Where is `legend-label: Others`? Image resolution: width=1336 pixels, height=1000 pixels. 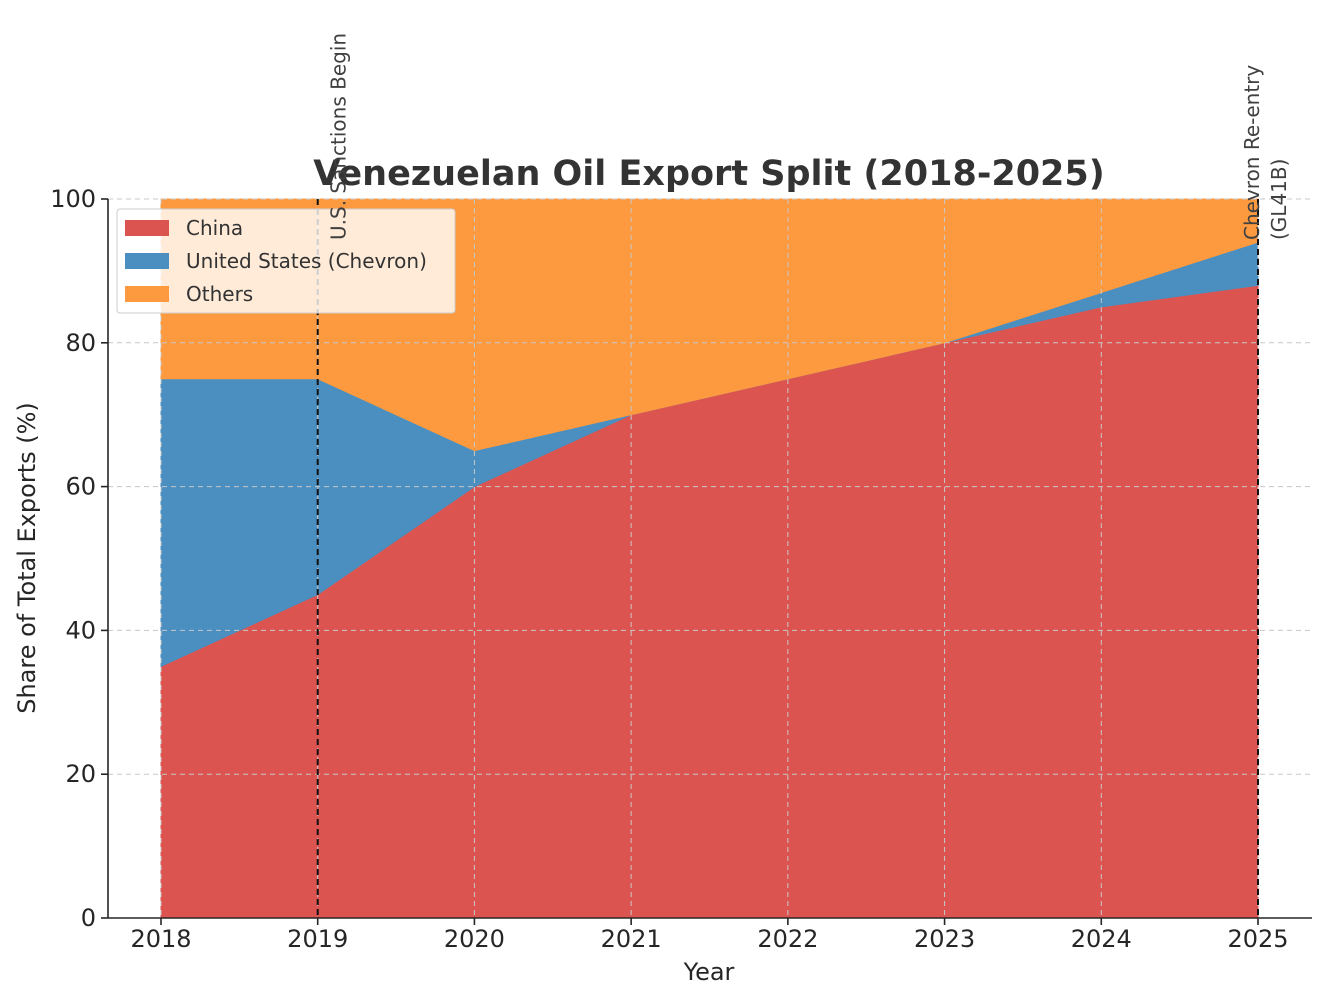 legend-label: Others is located at coordinates (219, 294).